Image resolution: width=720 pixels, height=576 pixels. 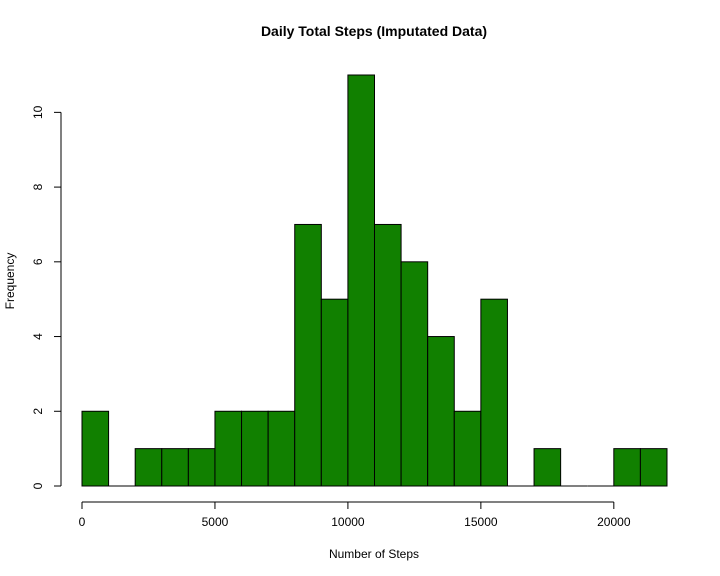 What do you see at coordinates (46, 297) in the screenshot?
I see `y-axis: 0 2 4 6 8 10` at bounding box center [46, 297].